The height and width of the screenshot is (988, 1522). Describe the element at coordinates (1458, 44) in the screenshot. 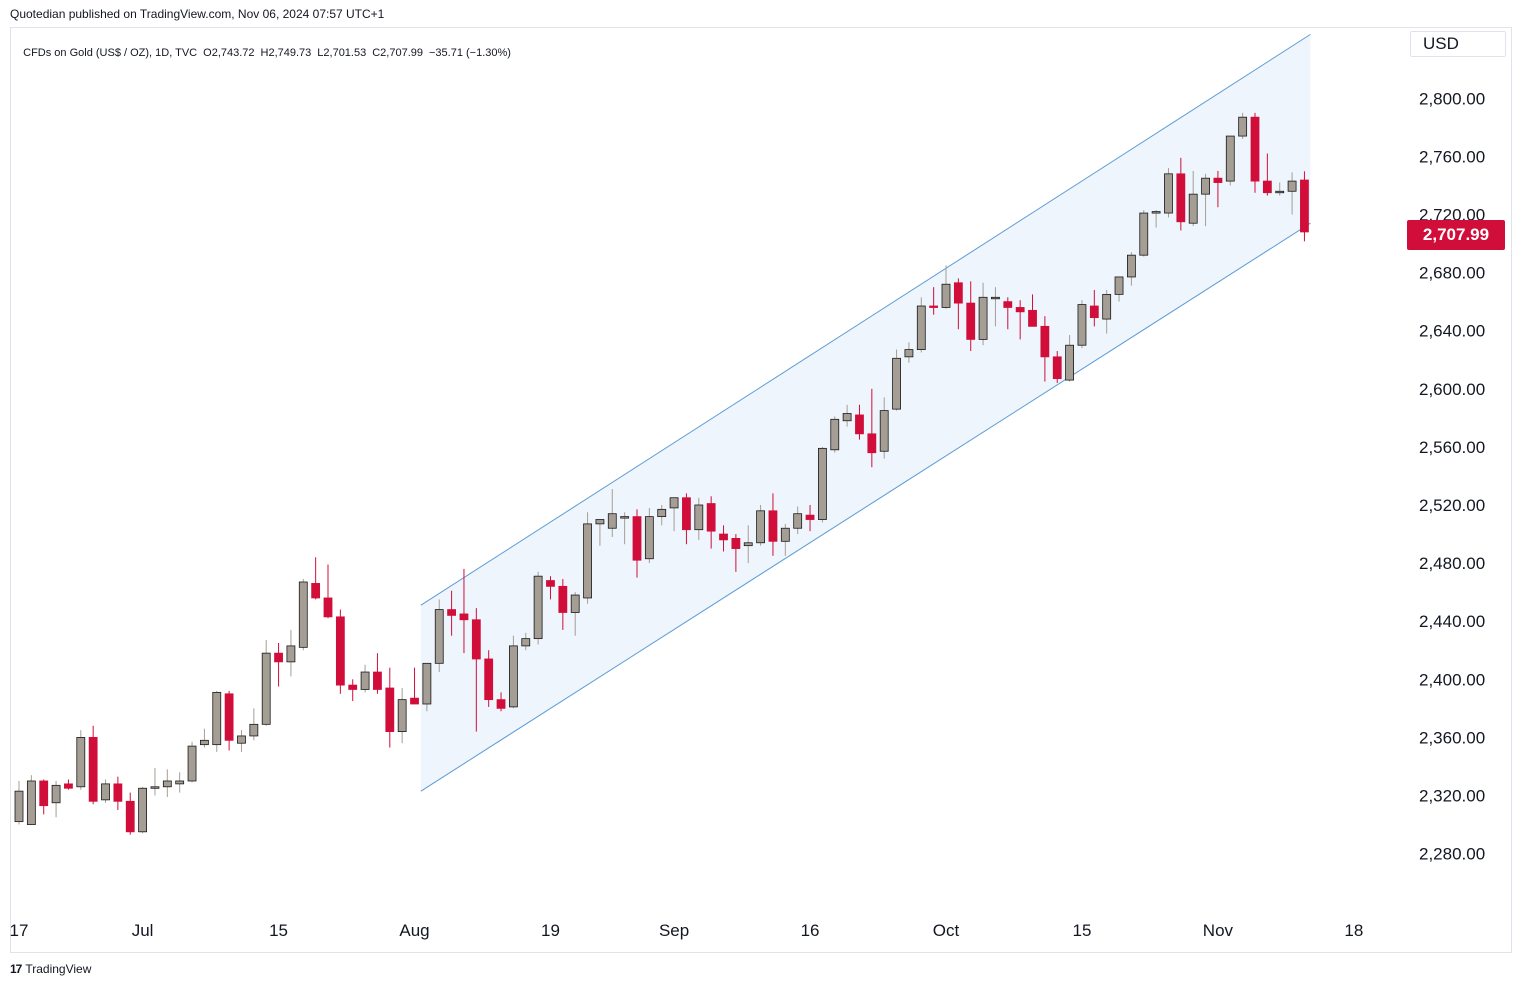

I see `currency-selector: USD` at that location.